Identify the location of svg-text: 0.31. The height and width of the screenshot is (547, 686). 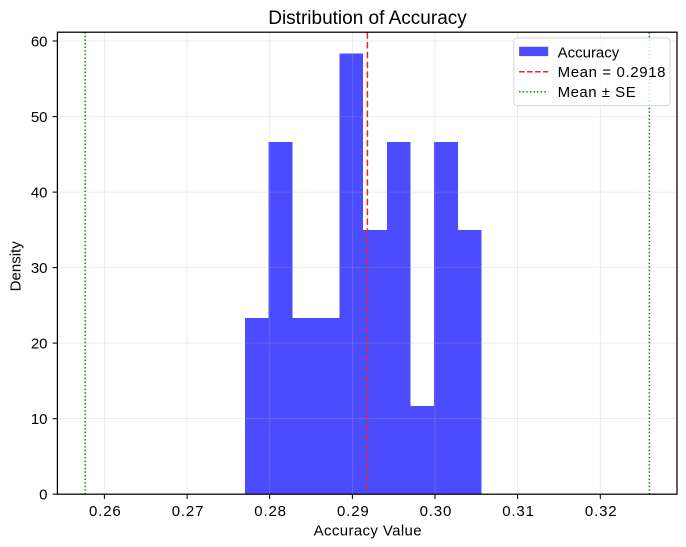
(518, 511).